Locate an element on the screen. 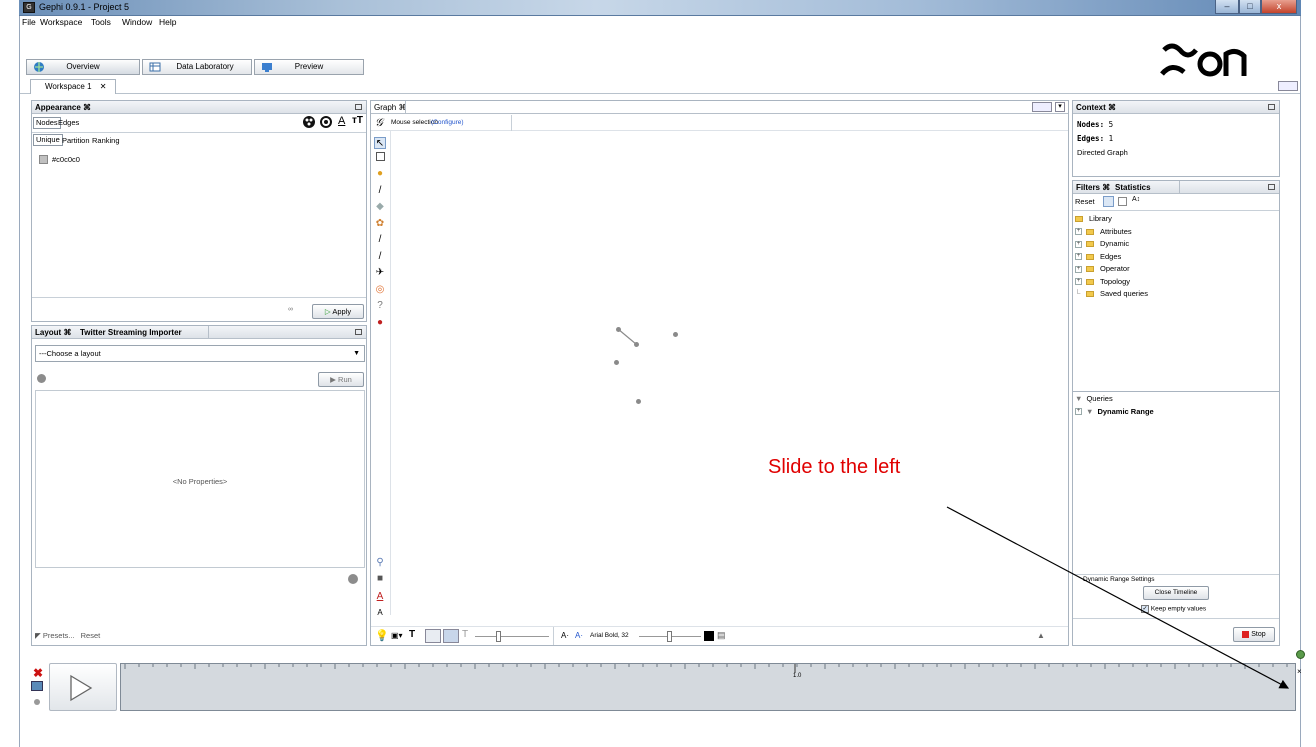 The height and width of the screenshot is (747, 1316). close-icon: ✕ is located at coordinates (103, 86).